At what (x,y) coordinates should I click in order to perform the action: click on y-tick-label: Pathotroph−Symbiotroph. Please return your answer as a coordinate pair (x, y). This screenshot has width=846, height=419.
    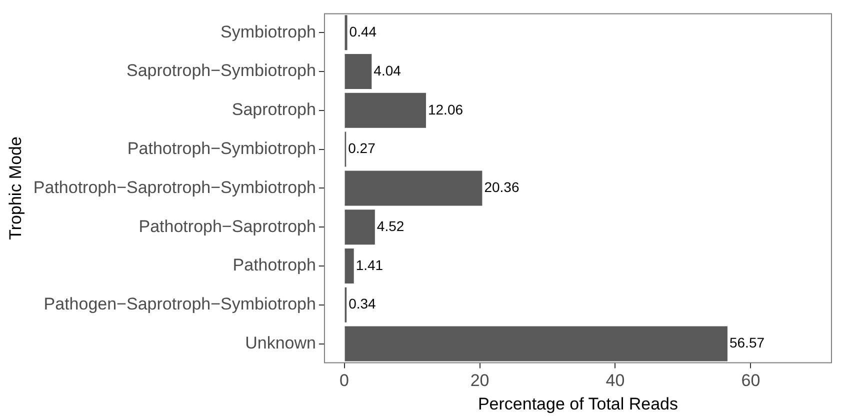
    Looking at the image, I should click on (221, 148).